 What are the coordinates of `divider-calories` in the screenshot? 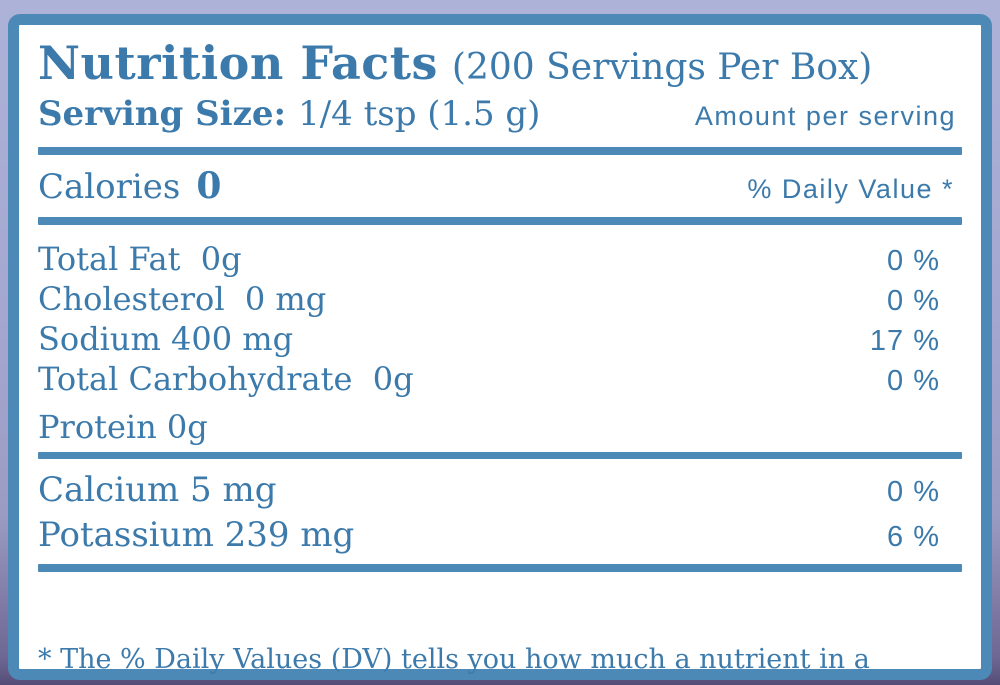 It's located at (500, 221).